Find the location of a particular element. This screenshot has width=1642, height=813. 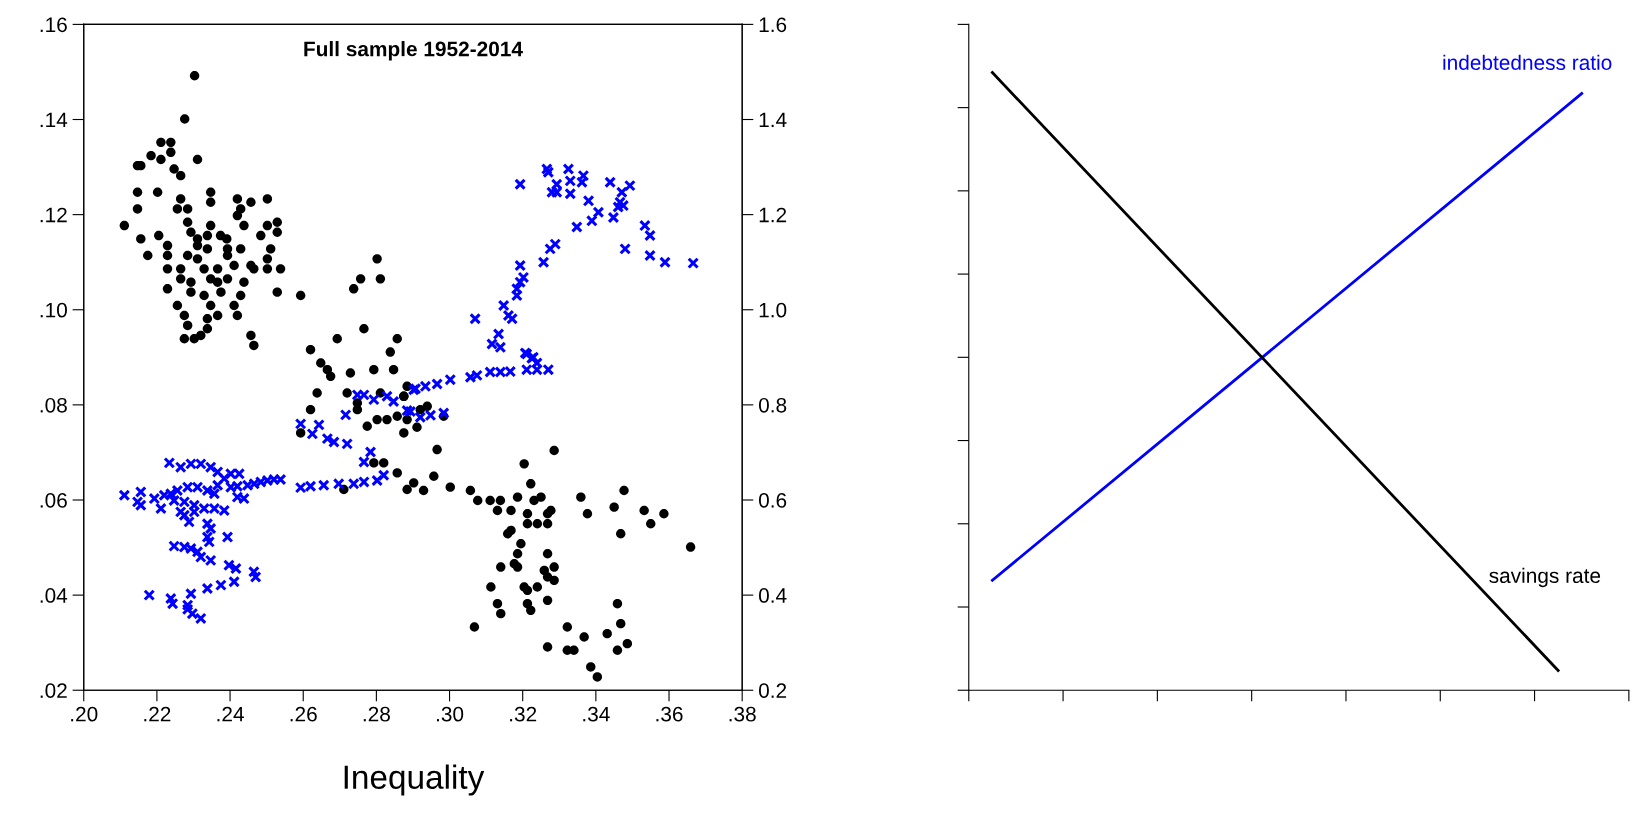

y2-tick-label: 1.6 is located at coordinates (773, 25).